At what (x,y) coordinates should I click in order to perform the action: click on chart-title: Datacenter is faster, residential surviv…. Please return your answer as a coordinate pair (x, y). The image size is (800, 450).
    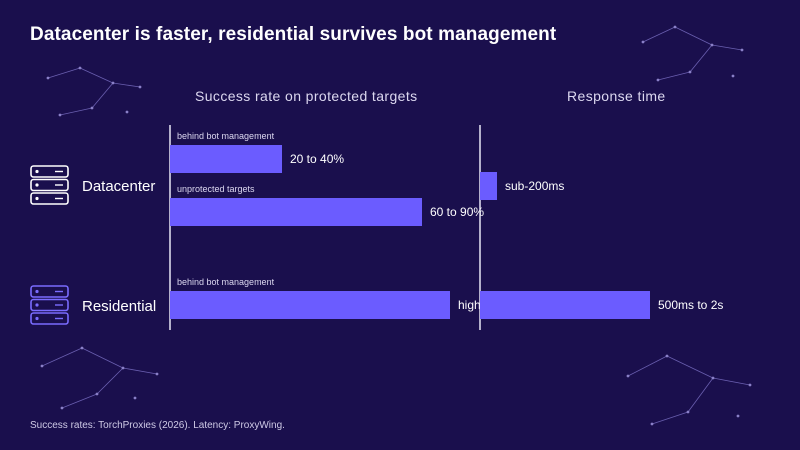
    Looking at the image, I should click on (293, 34).